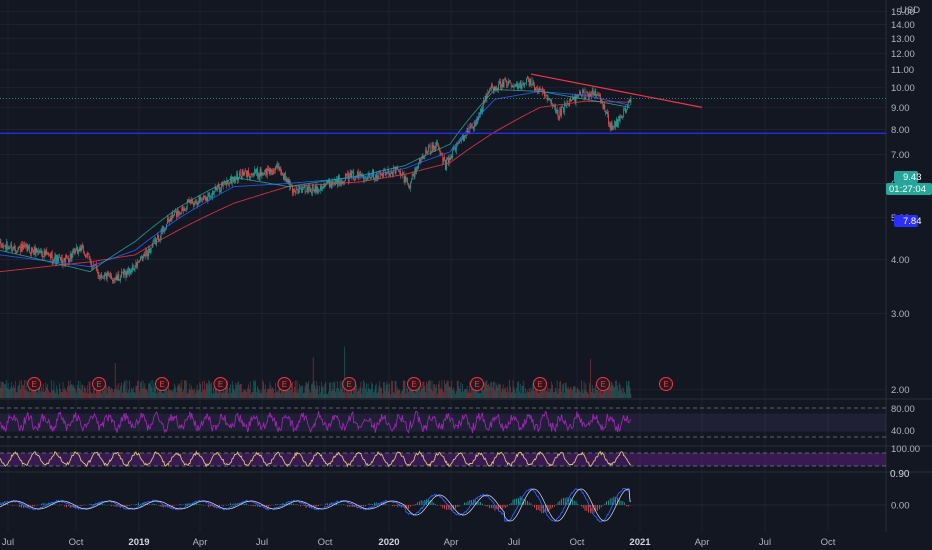  I want to click on stoch-tick-label: 100.00, so click(905, 449).